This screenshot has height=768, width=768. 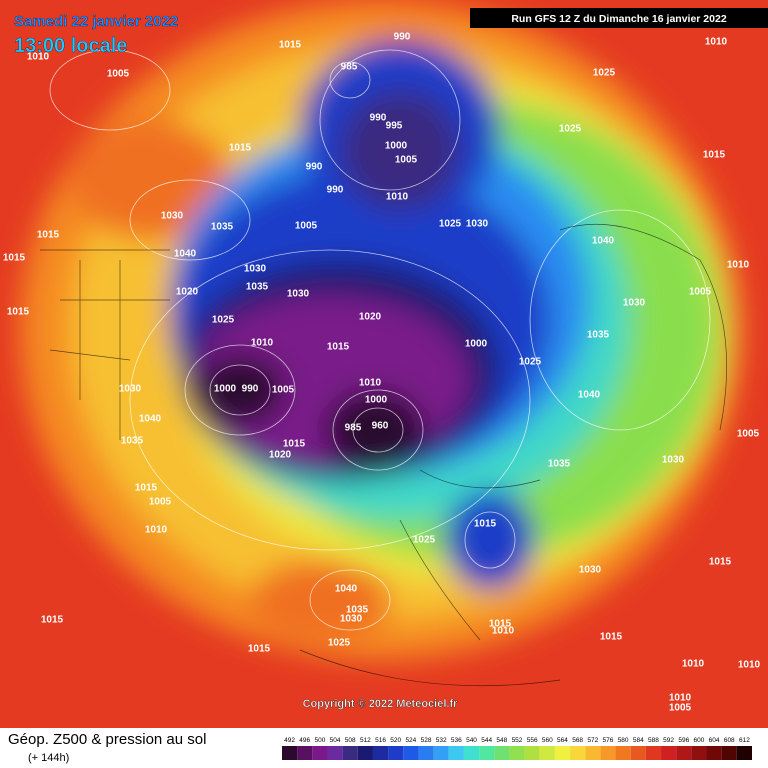 What do you see at coordinates (380, 740) in the screenshot?
I see `scale-label: 516` at bounding box center [380, 740].